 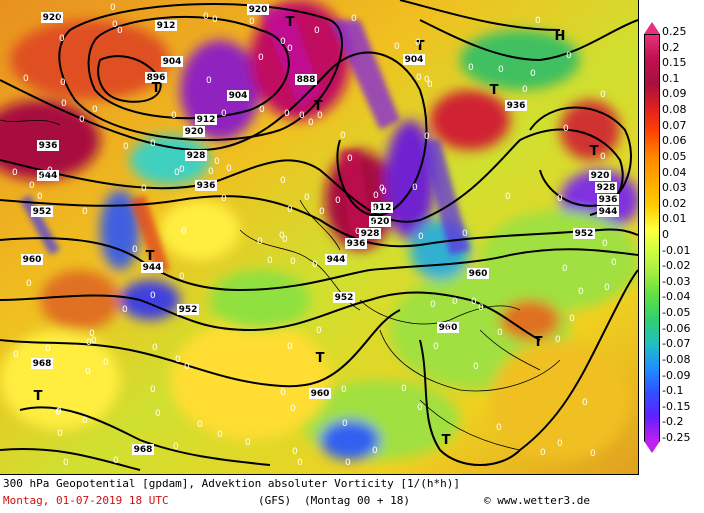 What do you see at coordinates (674, 31) in the screenshot?
I see `scale-label: 0.25` at bounding box center [674, 31].